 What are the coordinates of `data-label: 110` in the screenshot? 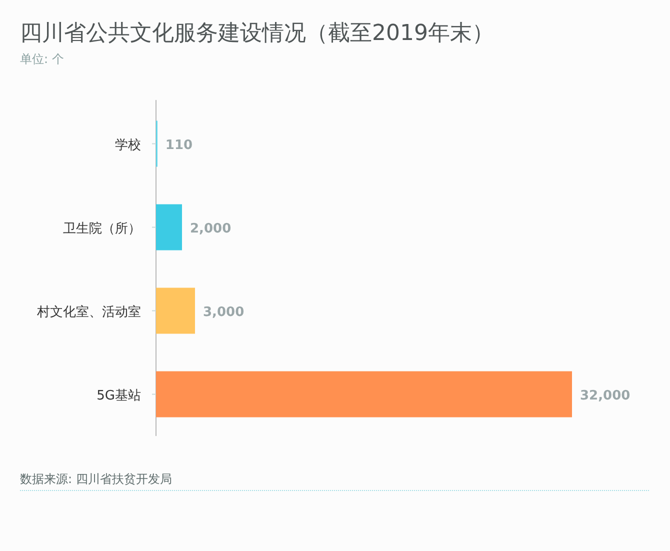 It's located at (179, 145).